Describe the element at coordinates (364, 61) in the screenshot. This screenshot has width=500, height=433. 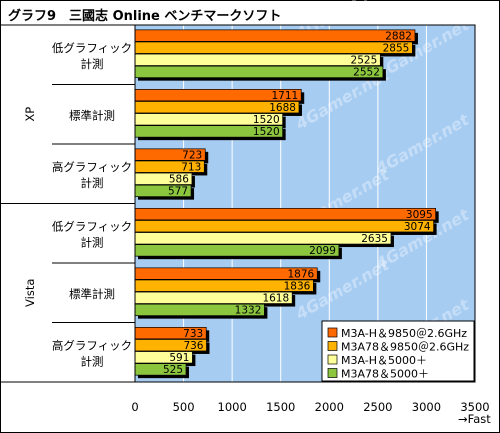
I see `data-label: 2525` at that location.